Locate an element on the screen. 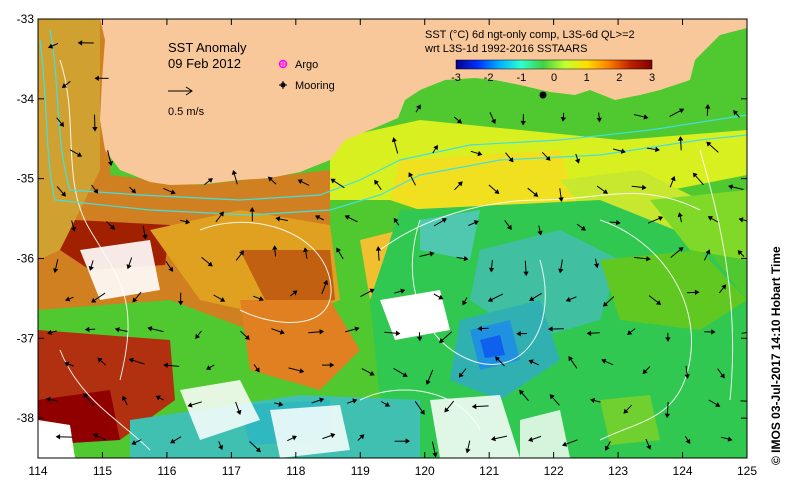 The image size is (790, 492). x-tick-label: 116 is located at coordinates (166, 471).